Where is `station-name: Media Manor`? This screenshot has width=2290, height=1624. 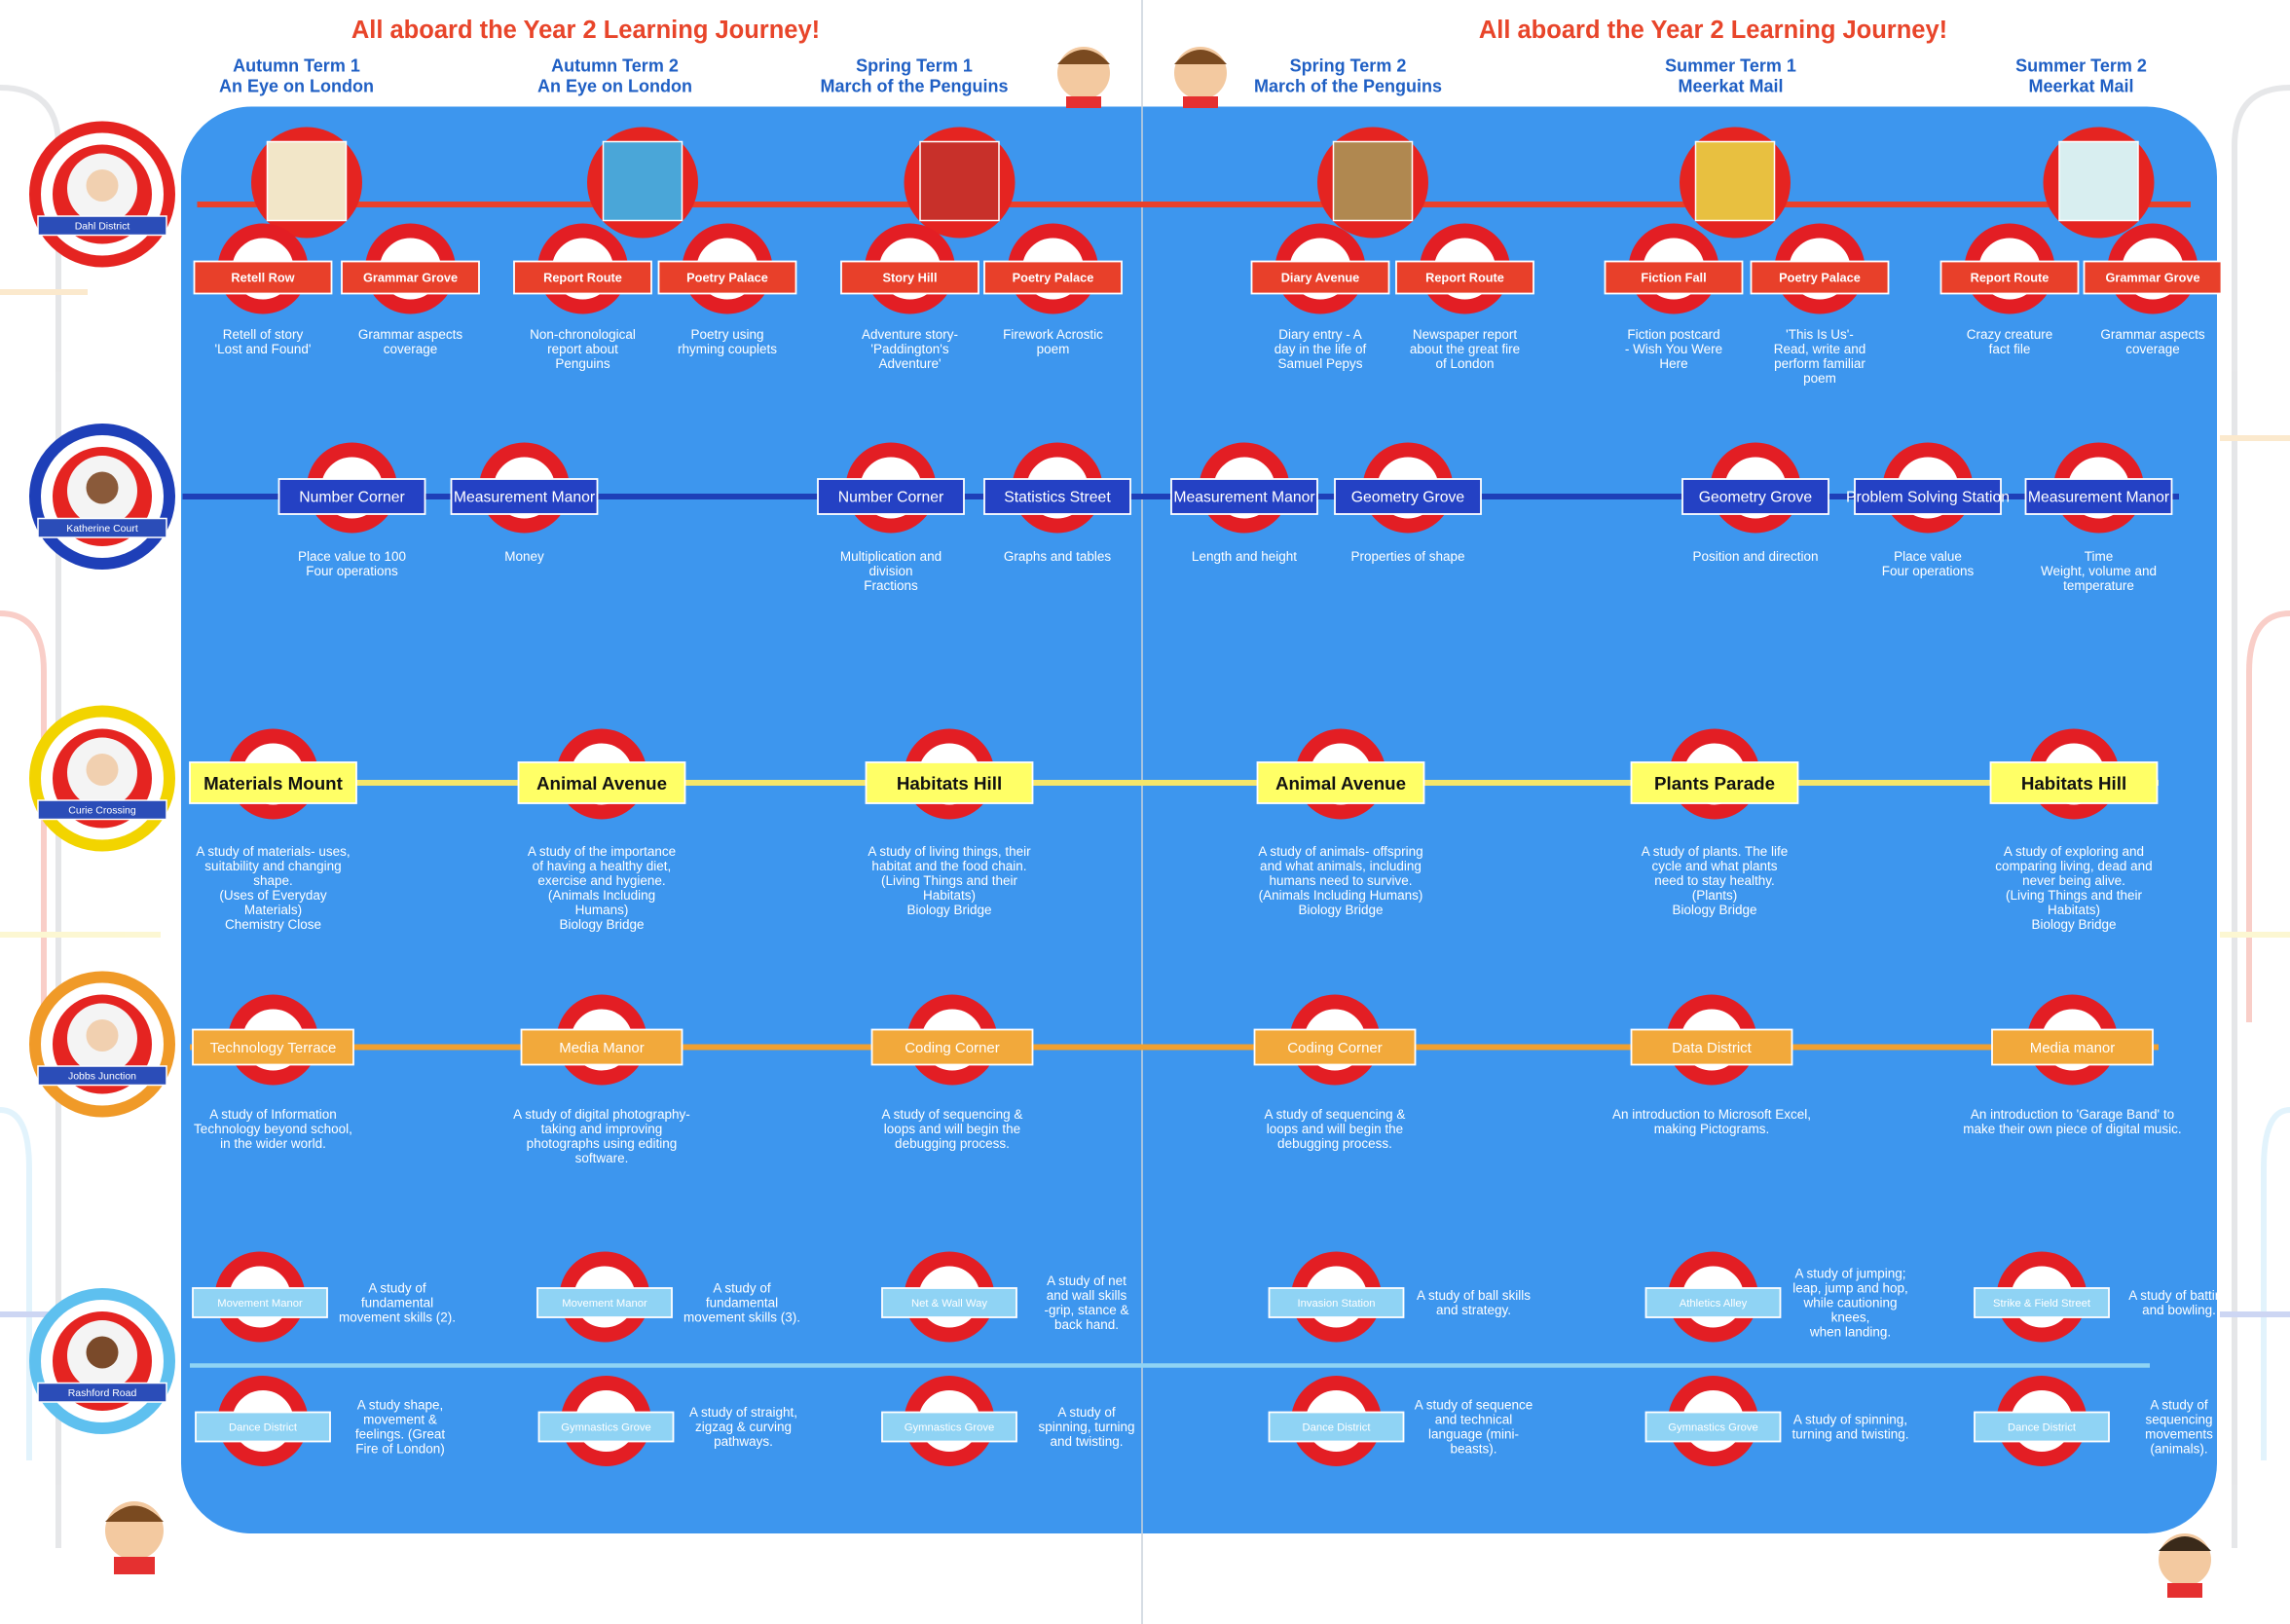
station-name: Media Manor is located at coordinates (602, 1048).